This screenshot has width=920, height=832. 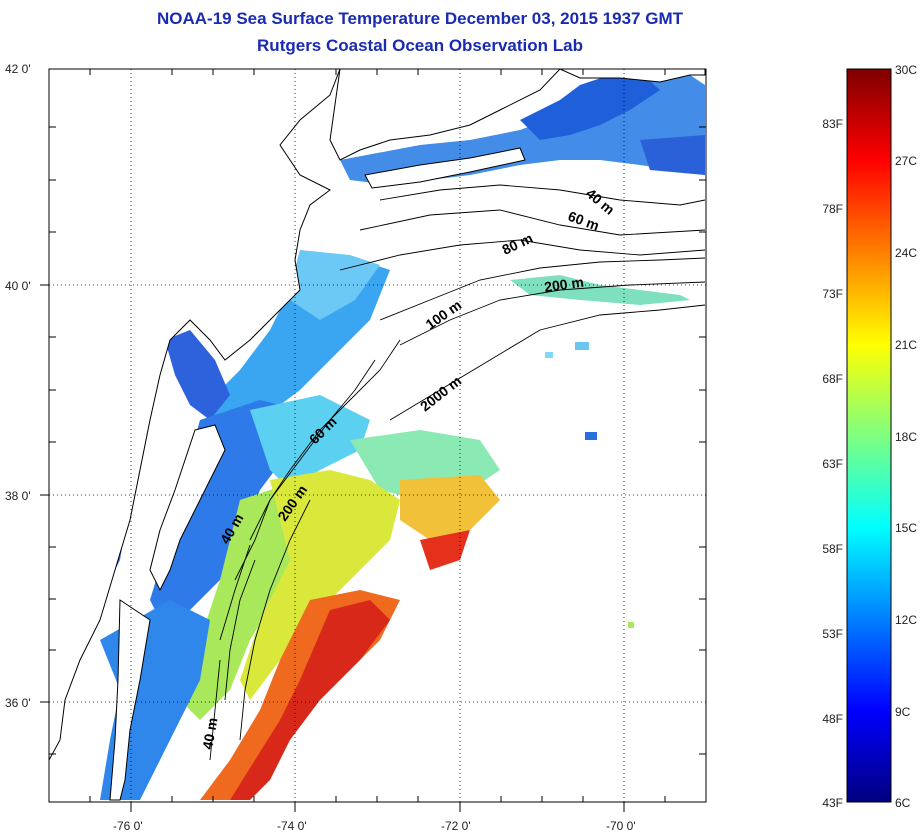 What do you see at coordinates (292, 825) in the screenshot?
I see `lon-label: -74 0'` at bounding box center [292, 825].